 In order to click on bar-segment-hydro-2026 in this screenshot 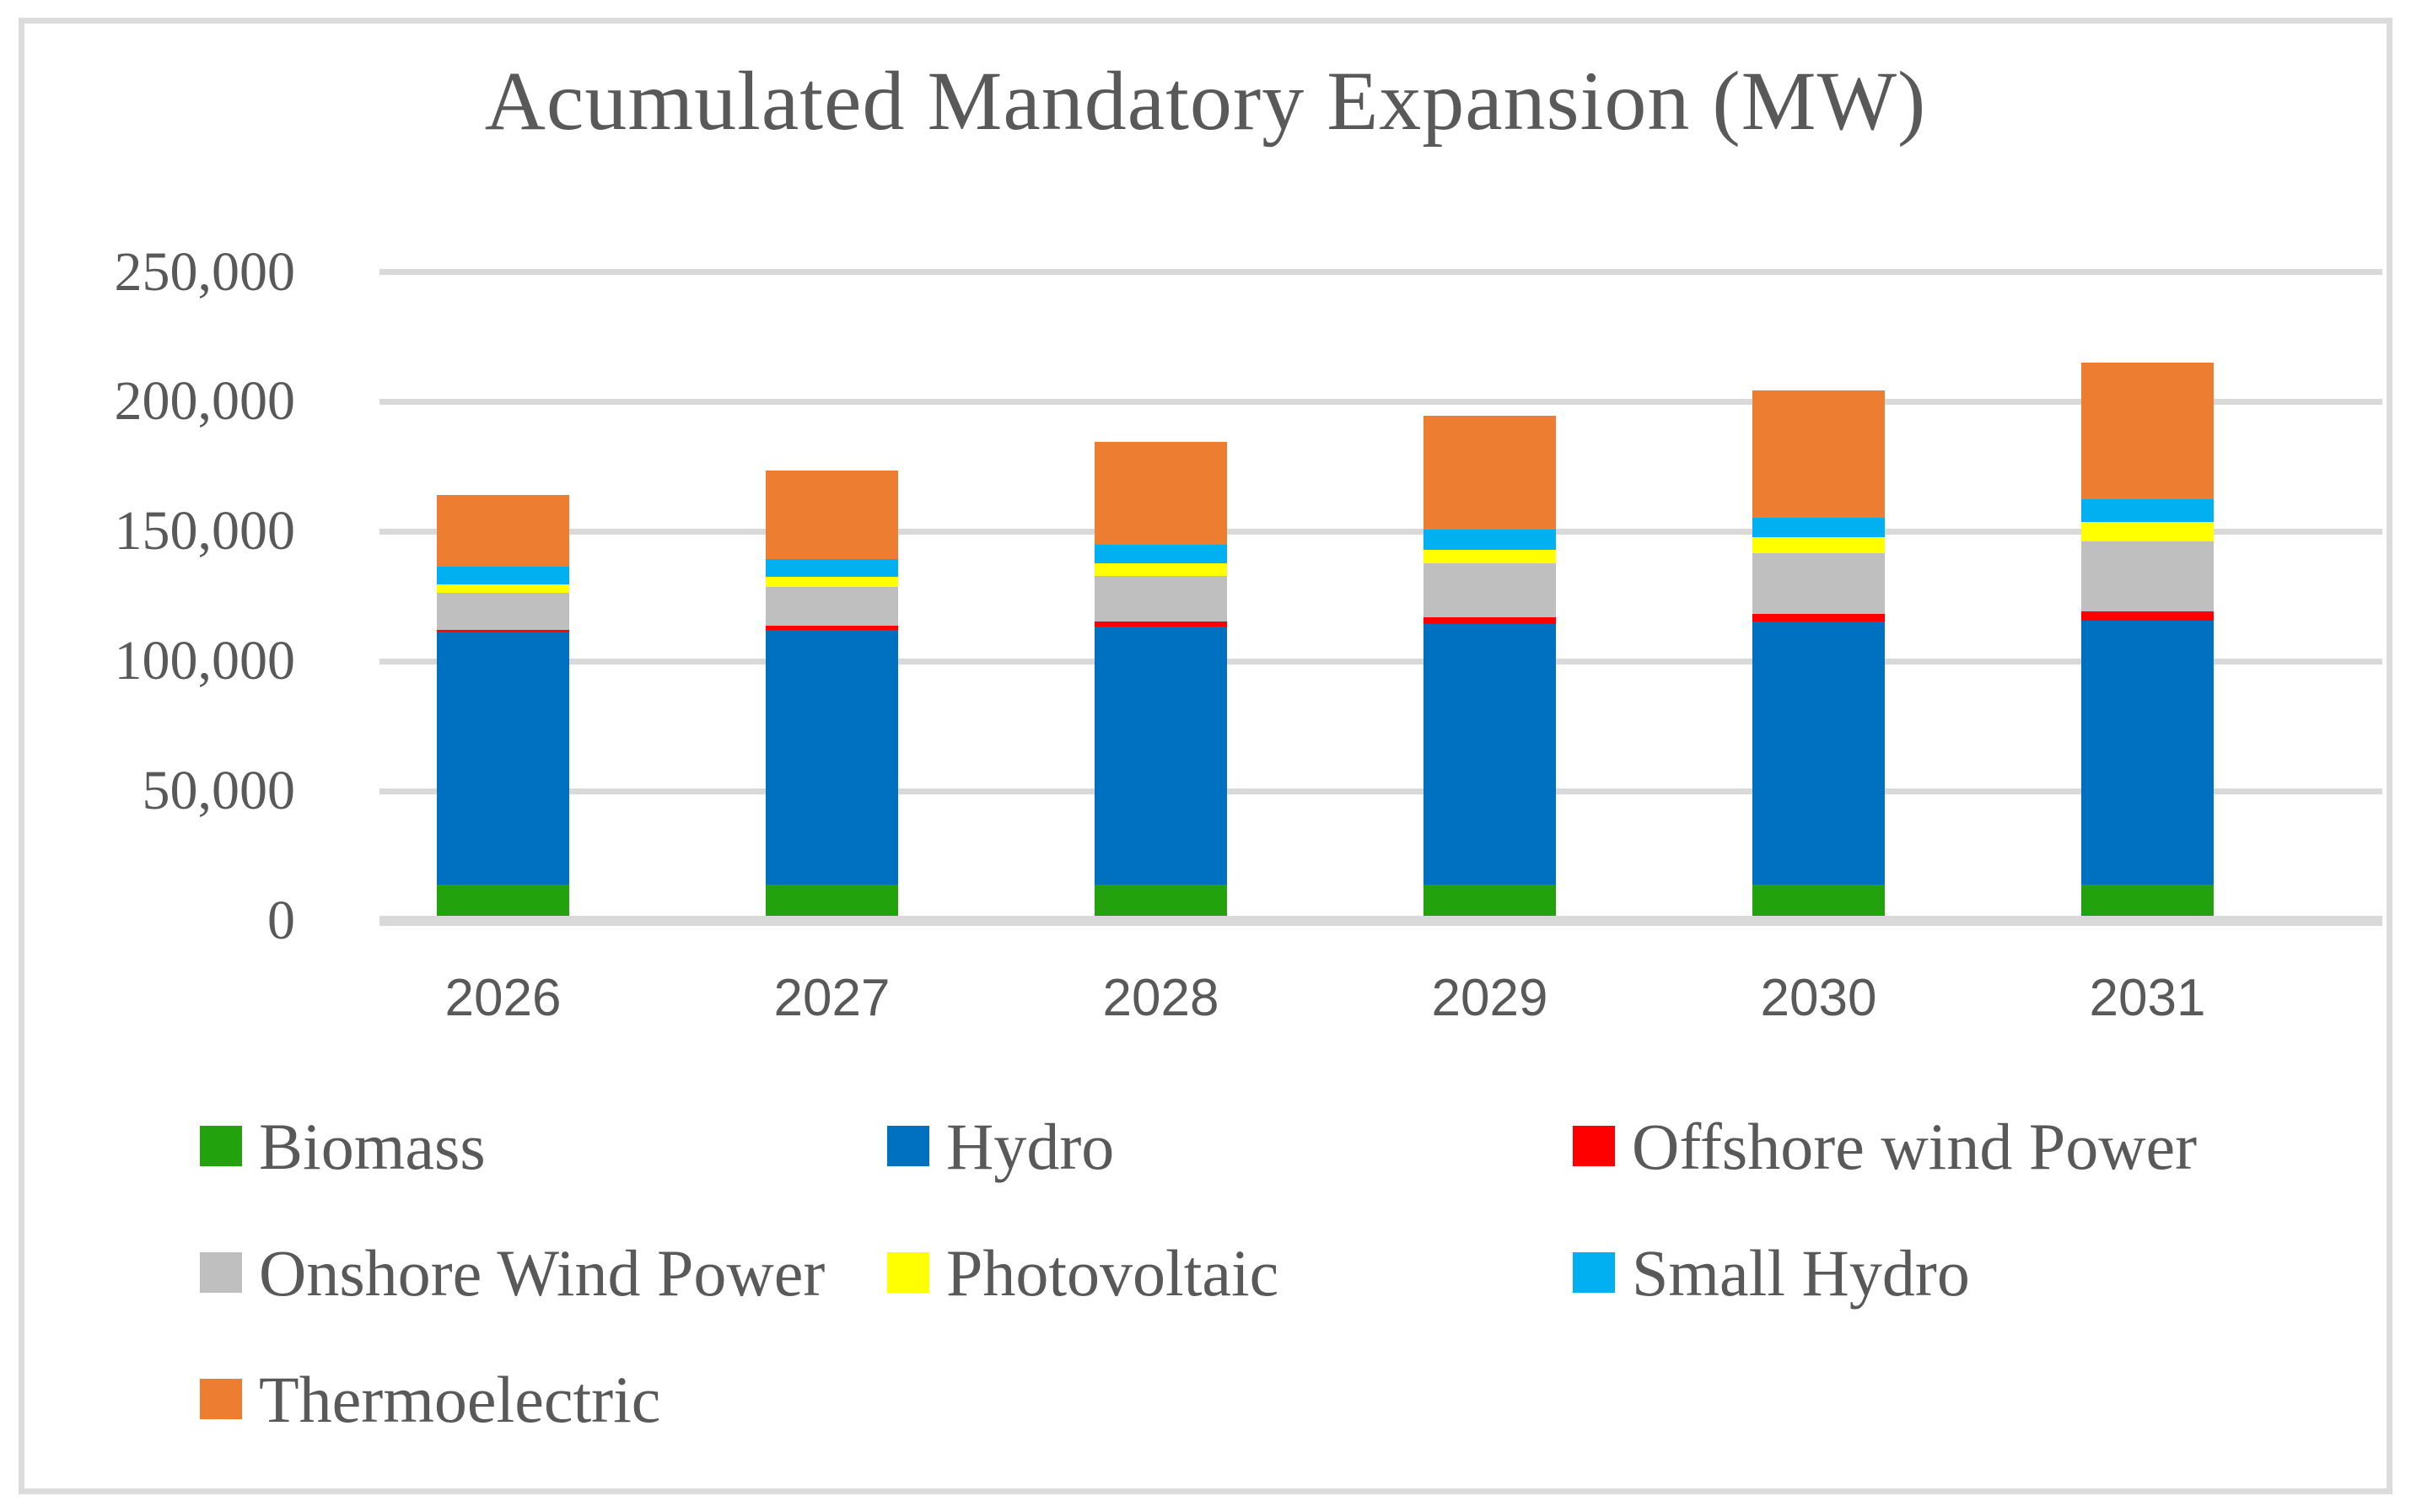, I will do `click(503, 758)`.